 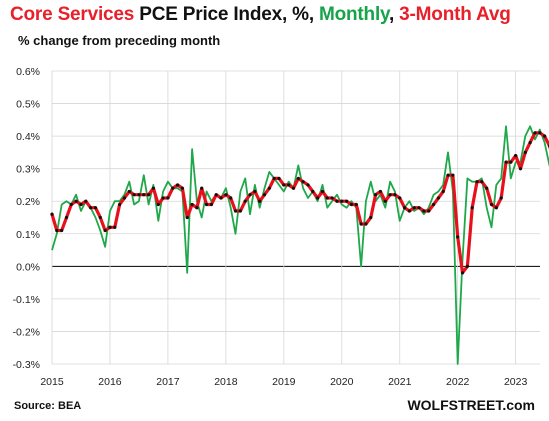 I want to click on chart-subtitle: % change from preceding month, so click(x=119, y=40).